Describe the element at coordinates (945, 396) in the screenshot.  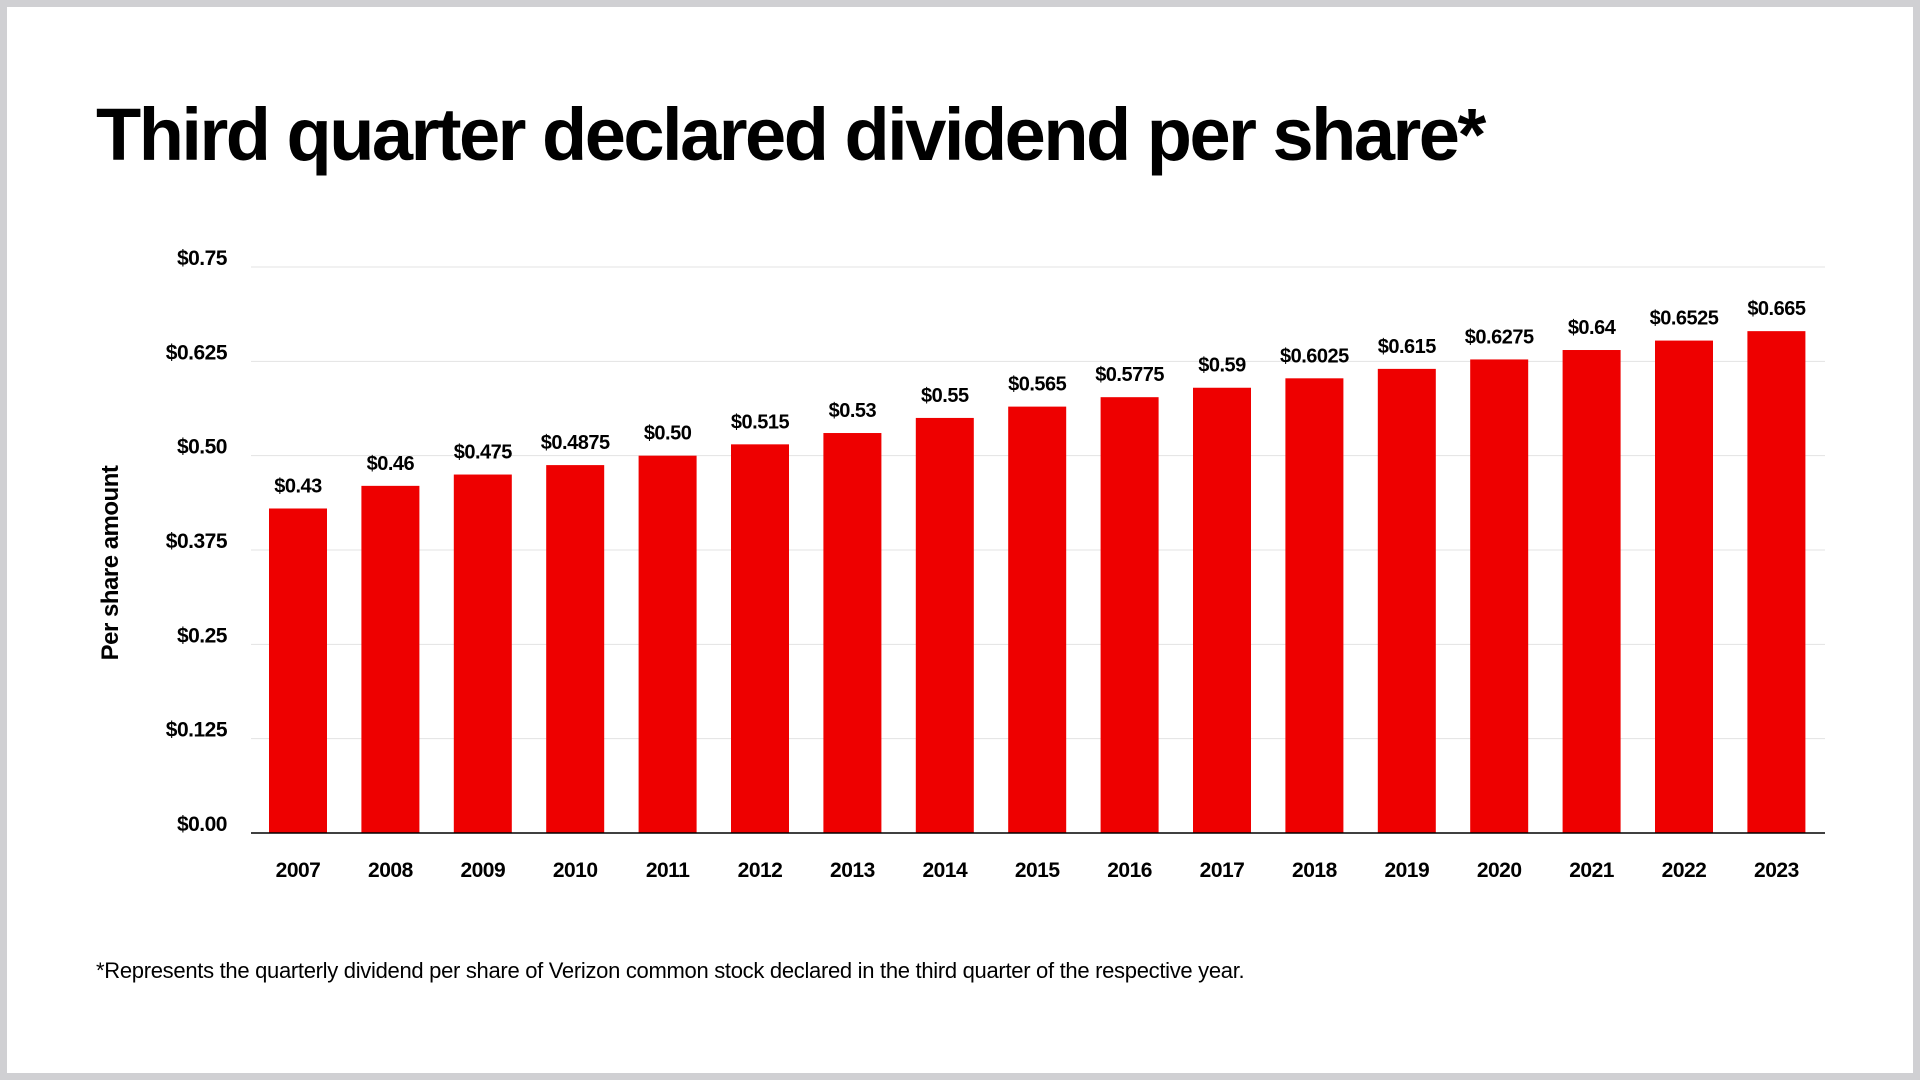
I see `data-label: $0.55` at that location.